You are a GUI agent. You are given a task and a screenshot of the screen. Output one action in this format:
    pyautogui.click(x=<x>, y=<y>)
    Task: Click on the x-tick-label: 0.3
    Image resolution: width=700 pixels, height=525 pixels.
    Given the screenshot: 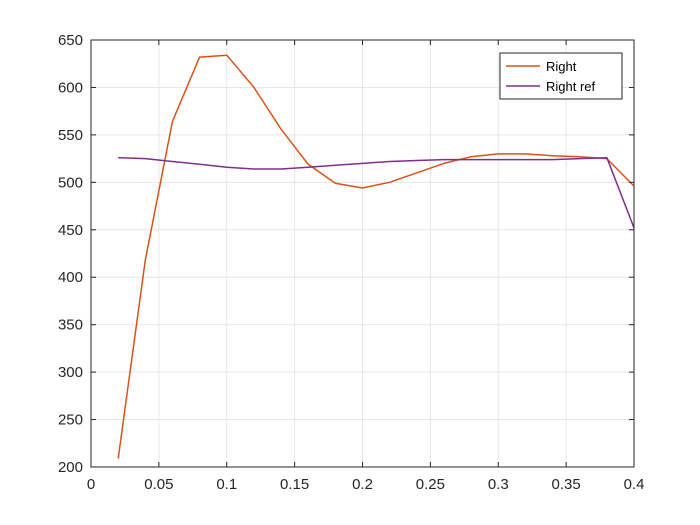 What is the action you would take?
    pyautogui.click(x=498, y=484)
    